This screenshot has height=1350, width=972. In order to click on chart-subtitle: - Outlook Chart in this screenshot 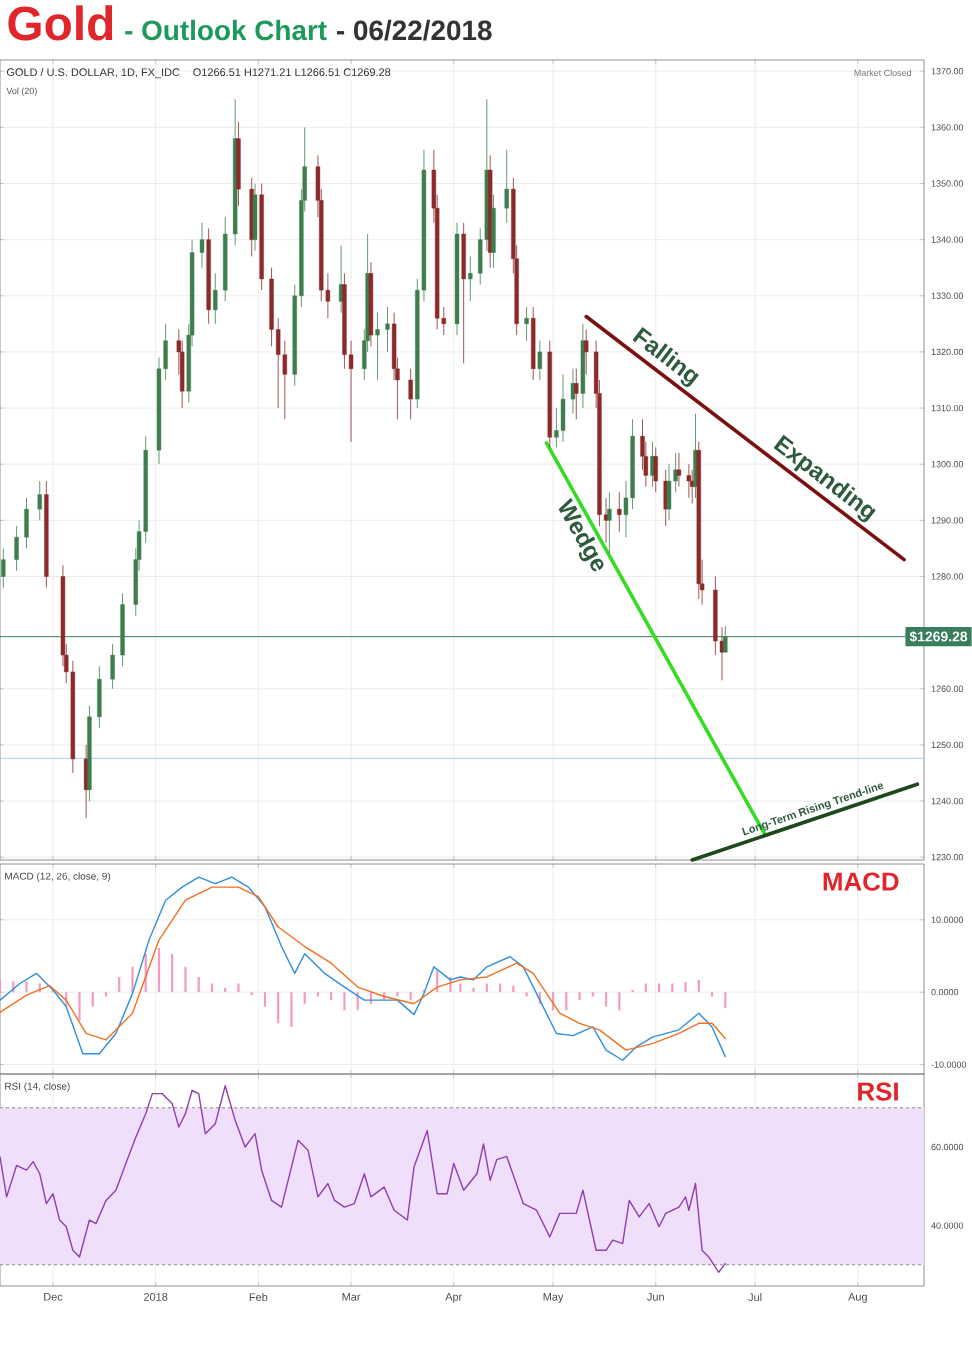, I will do `click(226, 30)`.